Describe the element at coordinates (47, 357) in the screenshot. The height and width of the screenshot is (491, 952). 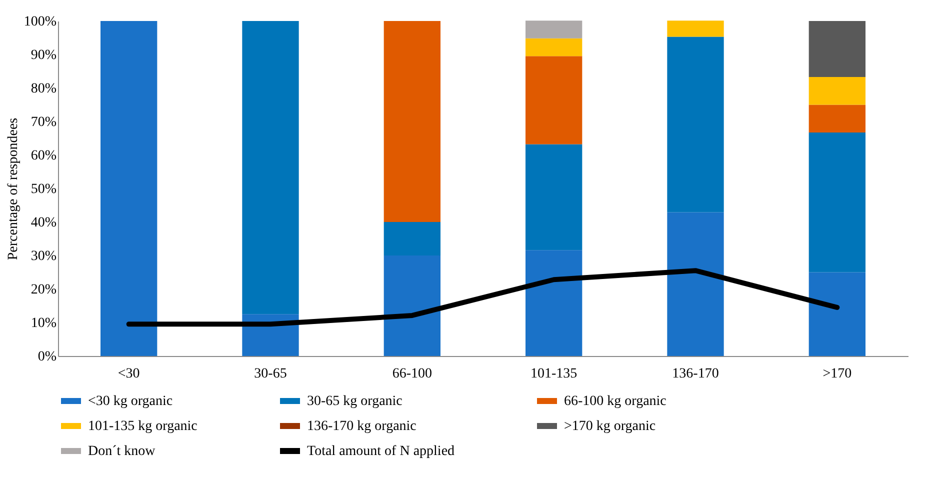
I see `y-tick-label: 0%` at that location.